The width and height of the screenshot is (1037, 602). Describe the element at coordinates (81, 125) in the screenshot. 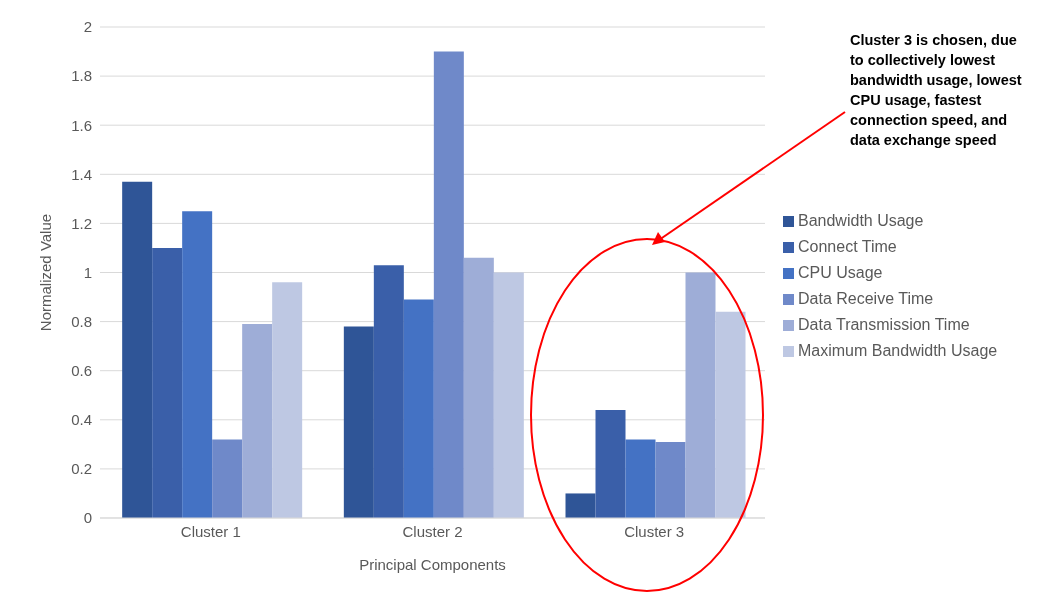

I see `y-tick-label: 1.6` at that location.